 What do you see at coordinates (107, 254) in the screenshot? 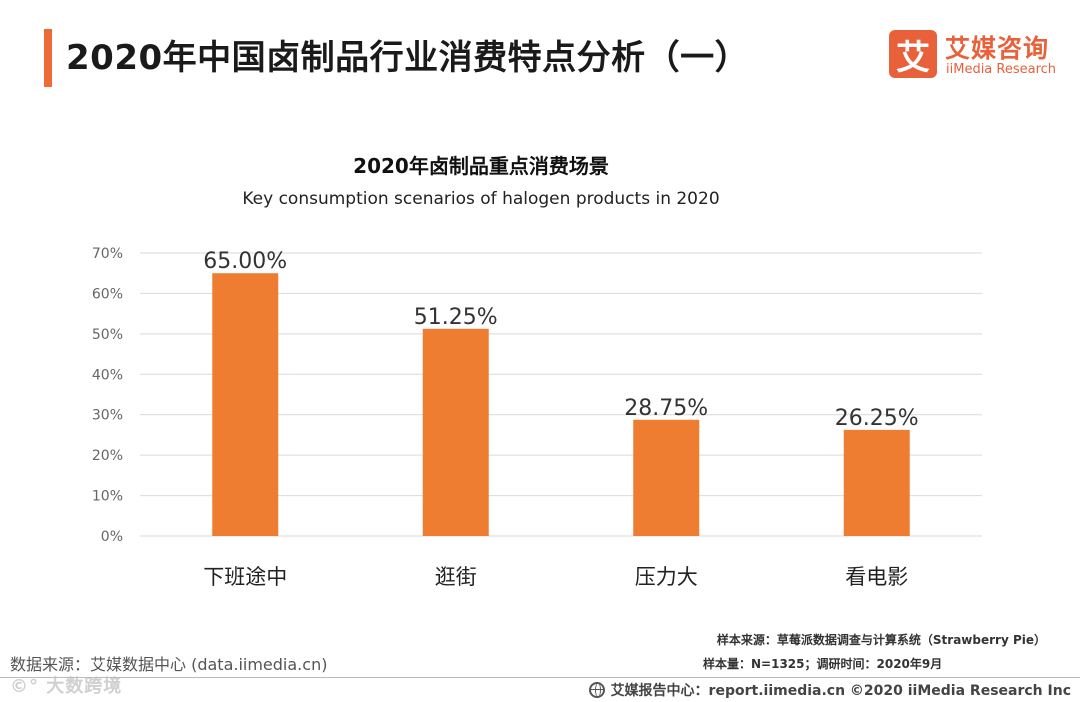
I see `y-tick-label: 70%` at bounding box center [107, 254].